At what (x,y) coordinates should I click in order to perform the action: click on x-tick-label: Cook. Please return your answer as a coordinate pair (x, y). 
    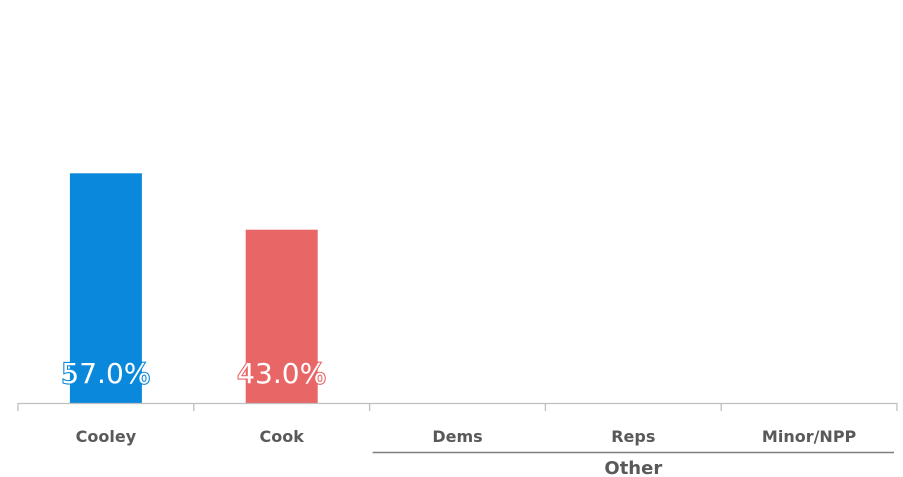
    Looking at the image, I should click on (282, 436).